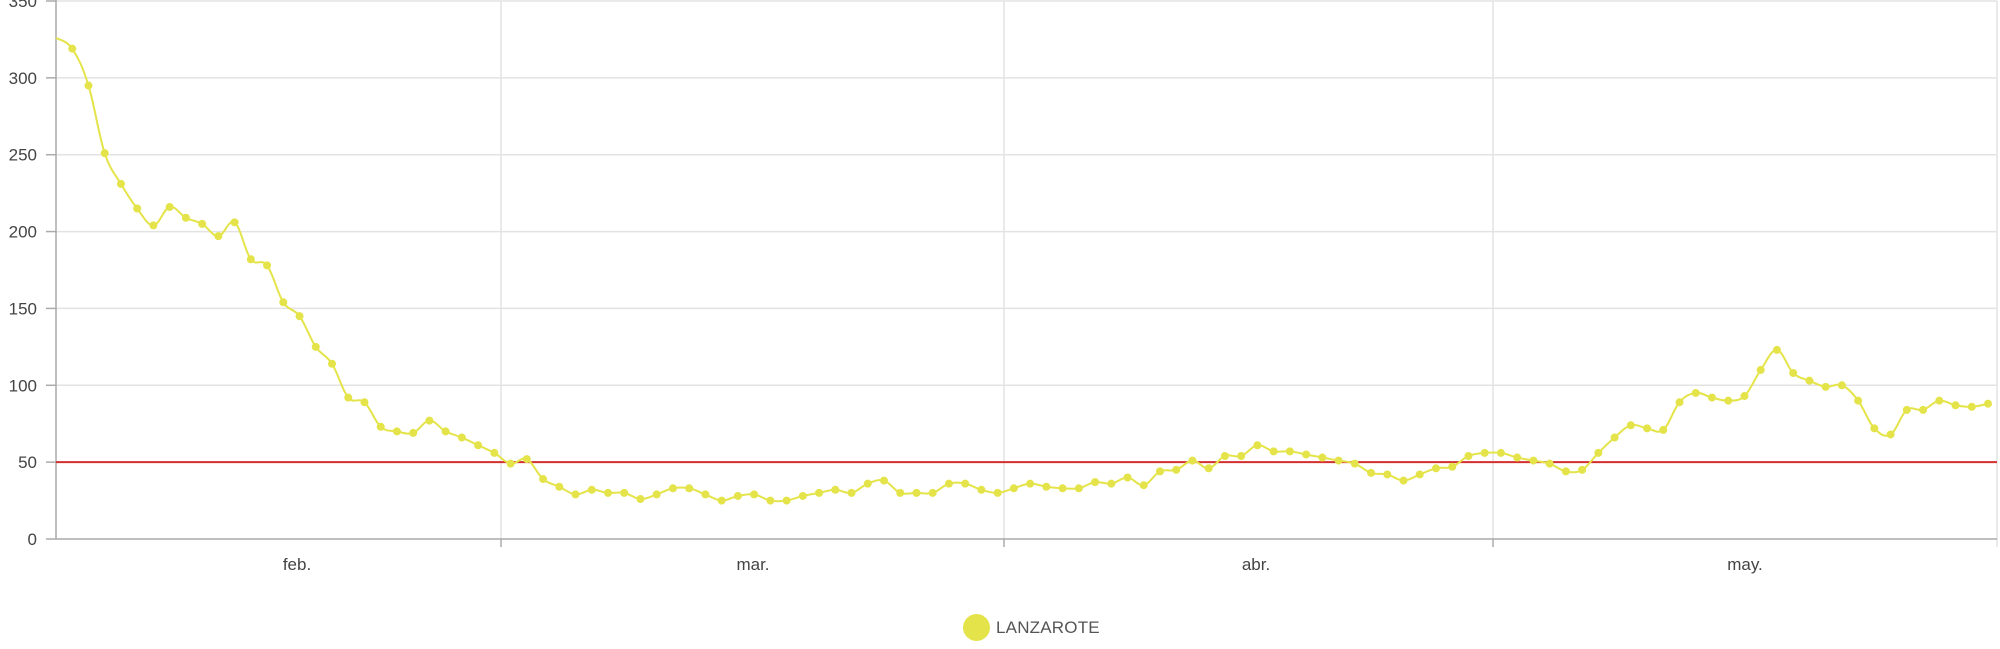 This screenshot has width=2000, height=649. Describe the element at coordinates (1031, 627) in the screenshot. I see `legend-item-lanzarote: LANZAROTE` at that location.